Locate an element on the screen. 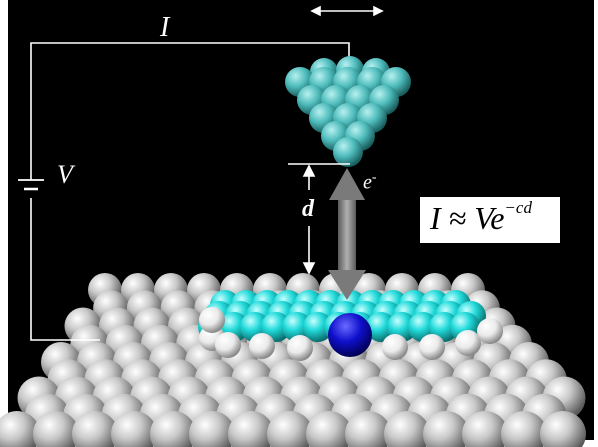 This screenshot has width=598, height=447. nitrogen-atom is located at coordinates (350, 335).